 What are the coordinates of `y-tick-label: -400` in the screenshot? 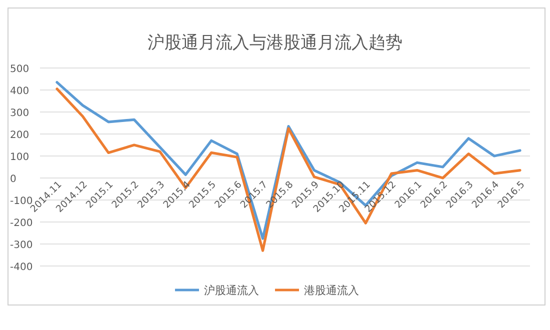 It's located at (21, 267).